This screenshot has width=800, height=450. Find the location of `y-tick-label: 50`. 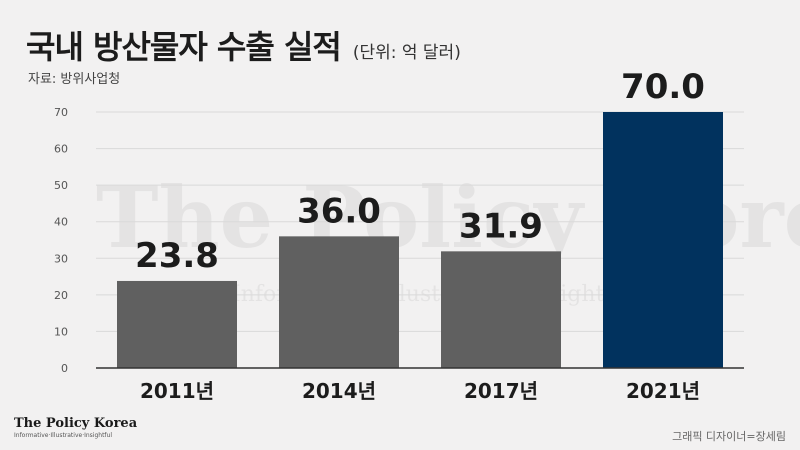

y-tick-label: 50 is located at coordinates (61, 185).